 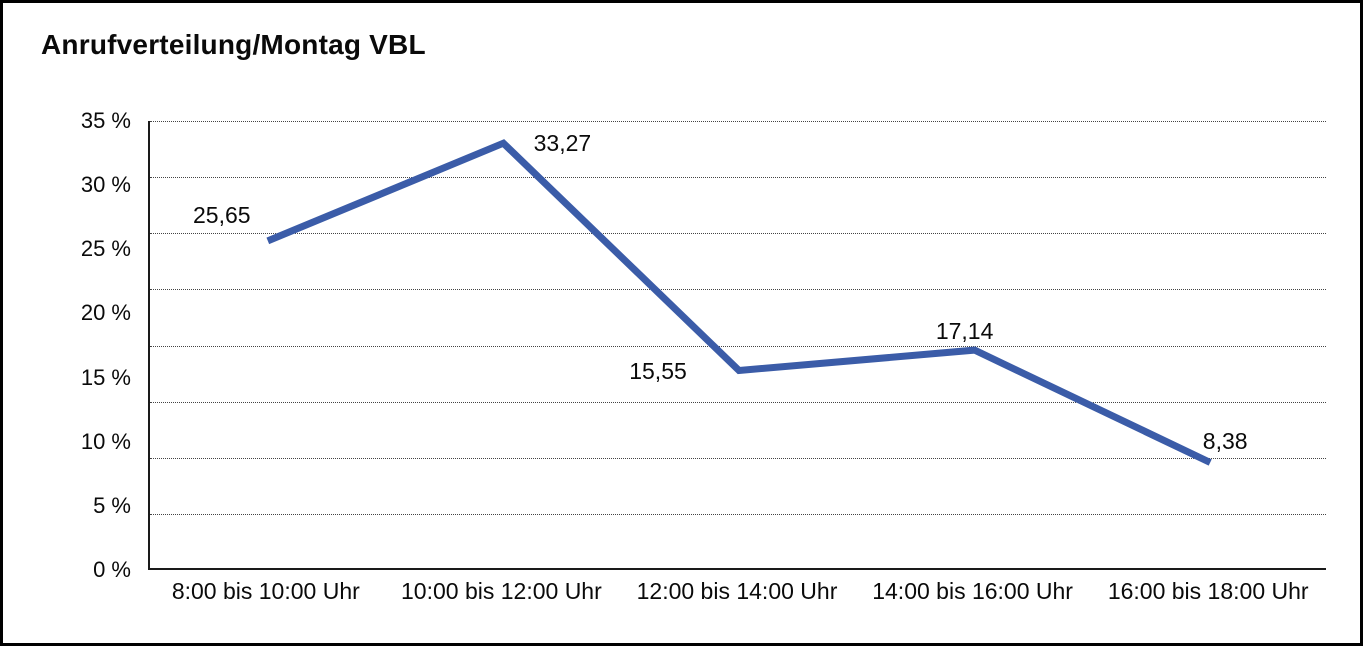 What do you see at coordinates (105, 185) in the screenshot?
I see `y-axis-tick-label: 30 %` at bounding box center [105, 185].